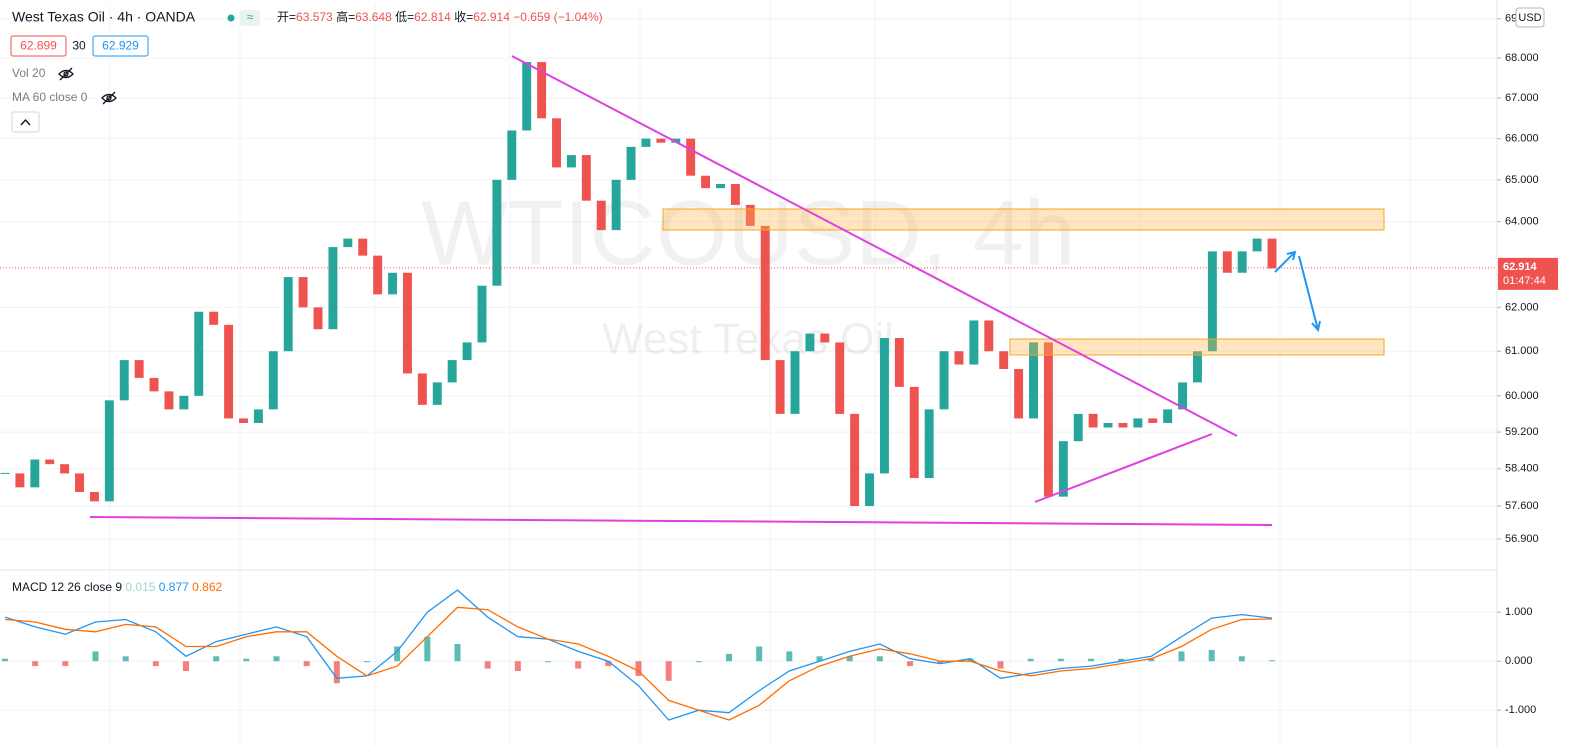  I want to click on collapse-button, so click(25, 122).